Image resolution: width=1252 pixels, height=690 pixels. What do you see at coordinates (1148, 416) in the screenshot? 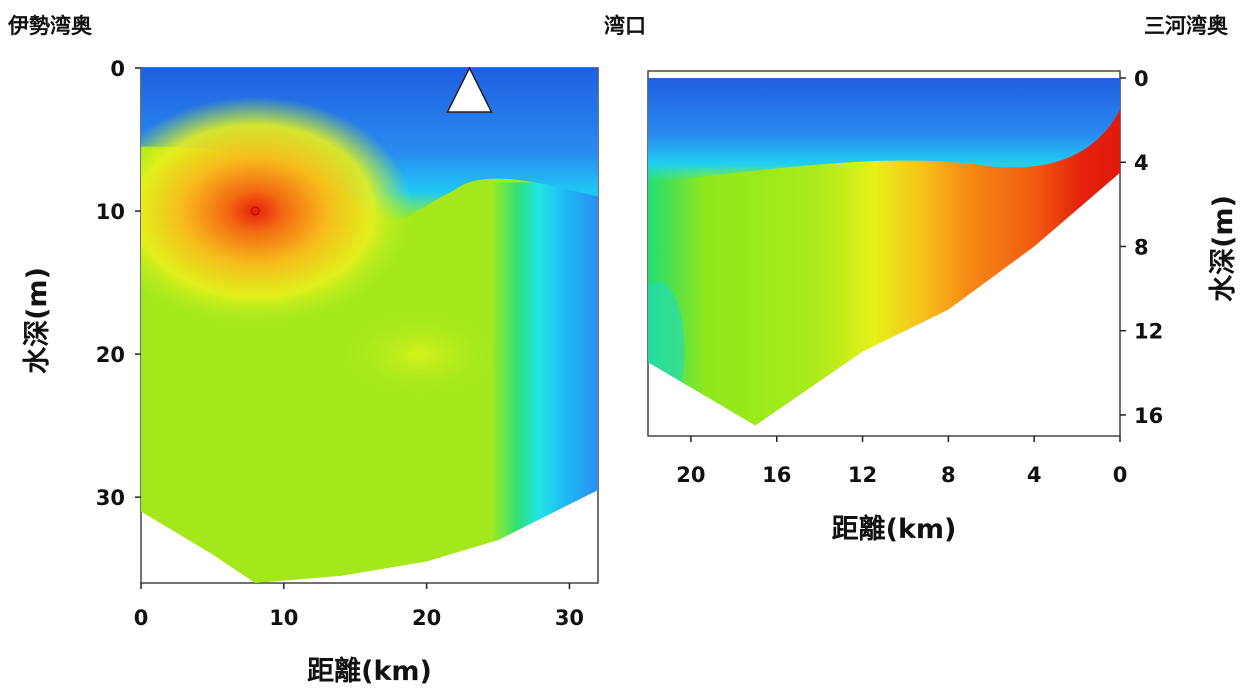
I see `right-y-tick-label: 16` at bounding box center [1148, 416].